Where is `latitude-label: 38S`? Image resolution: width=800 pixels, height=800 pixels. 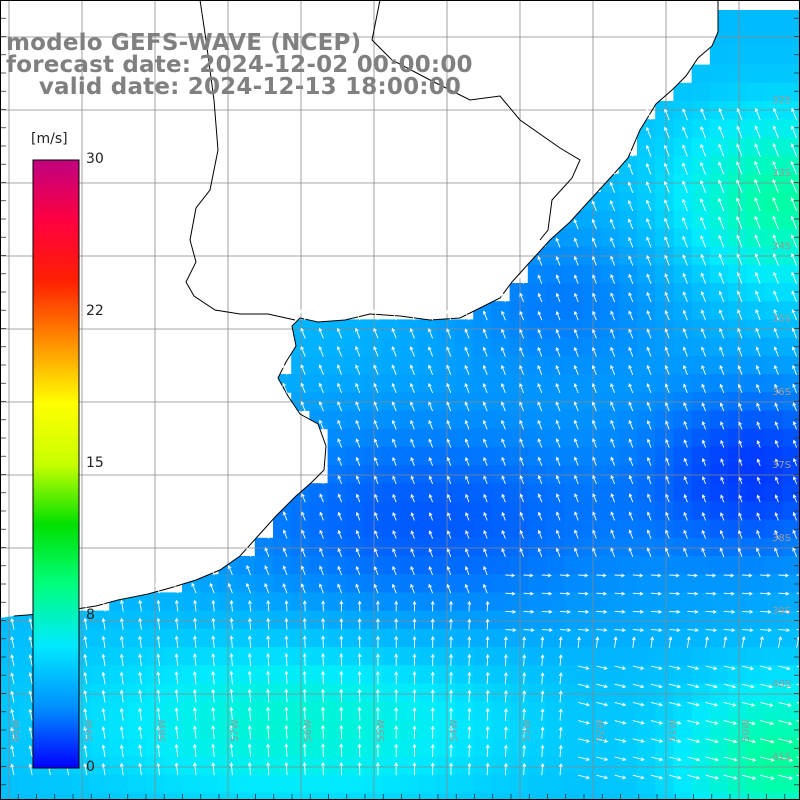 latitude-label: 38S is located at coordinates (782, 538).